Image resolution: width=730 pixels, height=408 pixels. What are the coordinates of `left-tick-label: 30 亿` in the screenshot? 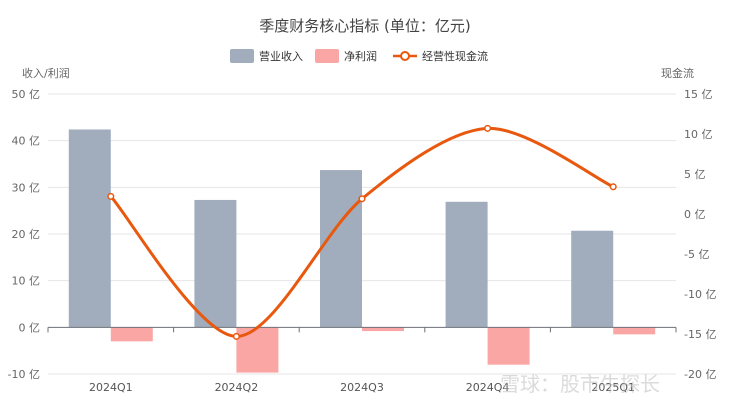 It's located at (26, 187).